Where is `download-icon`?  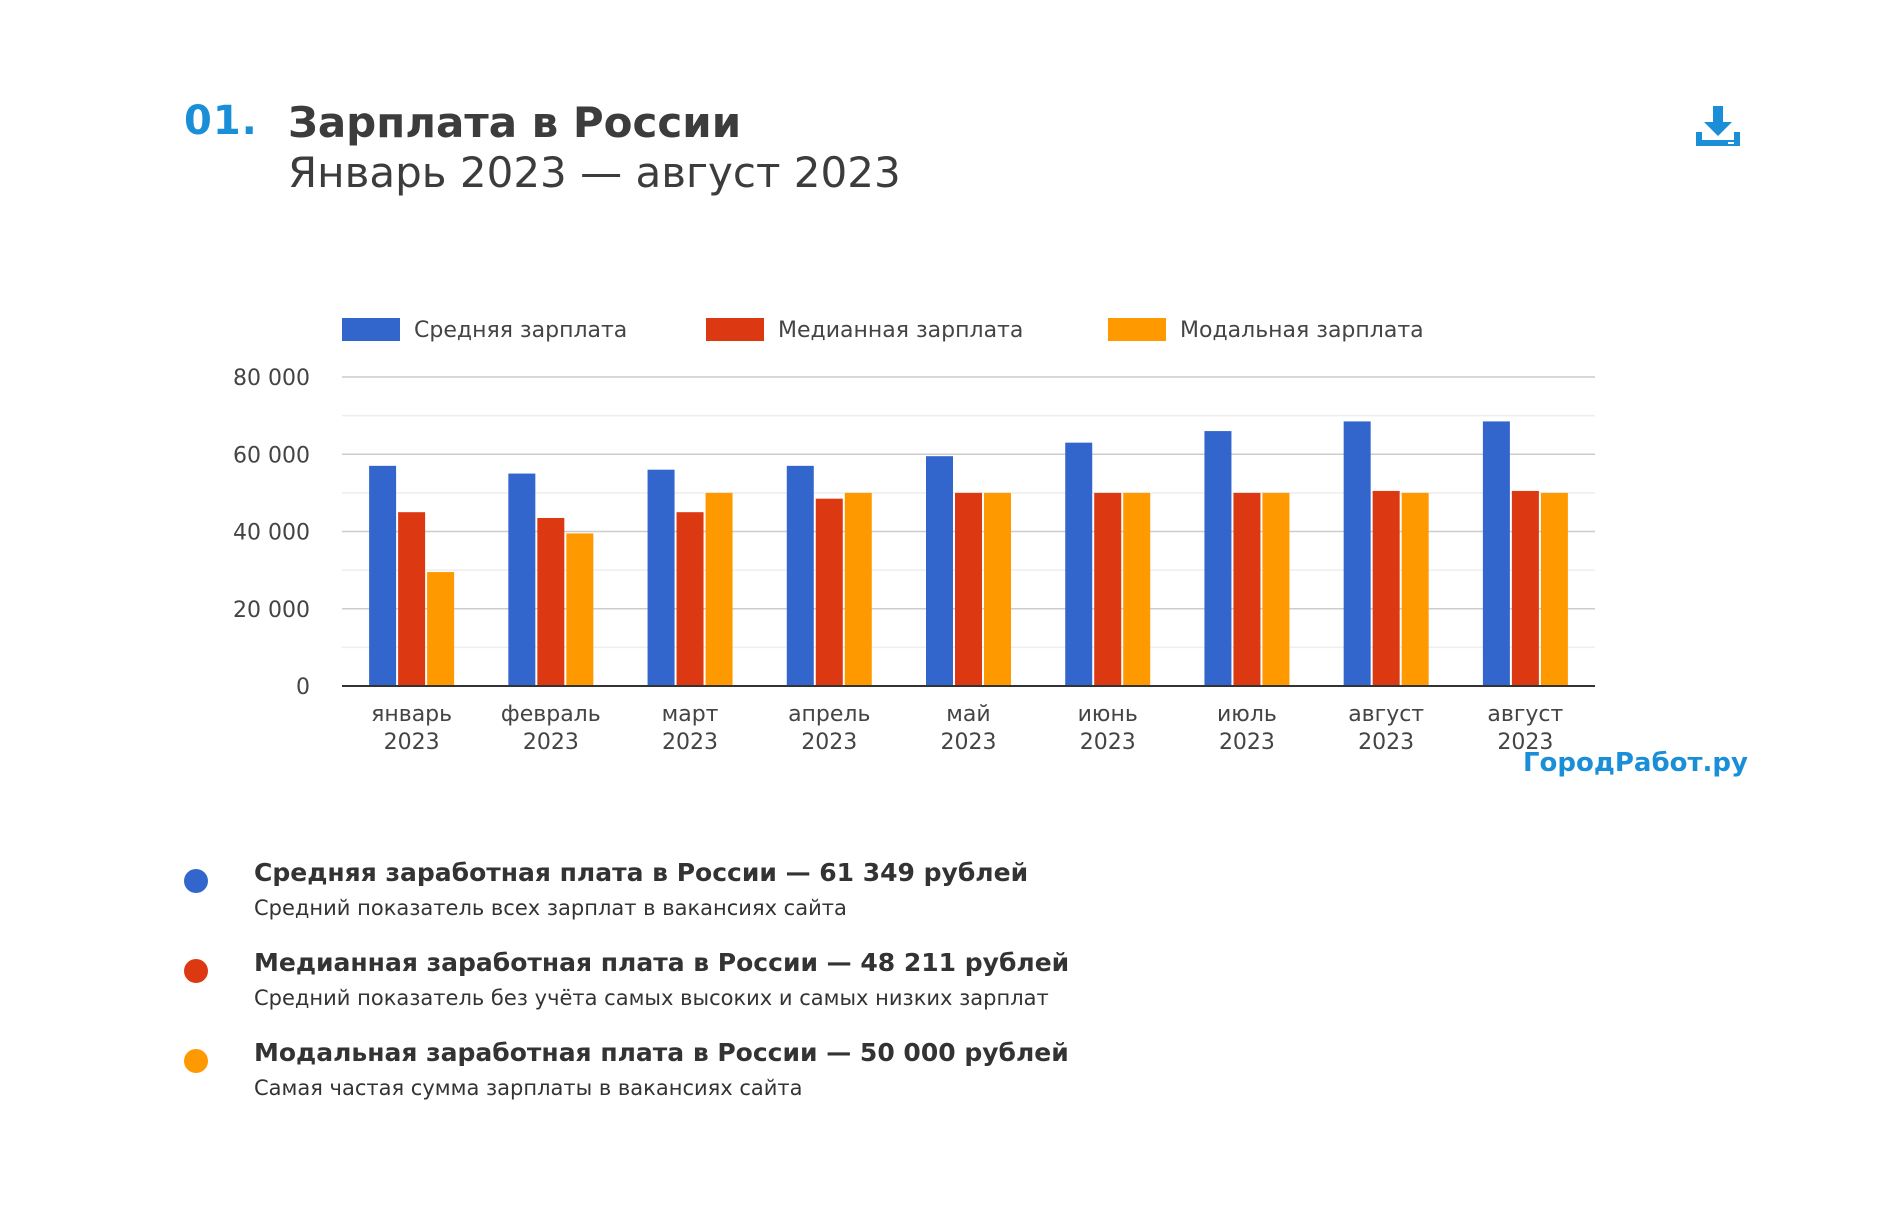 download-icon is located at coordinates (1718, 126).